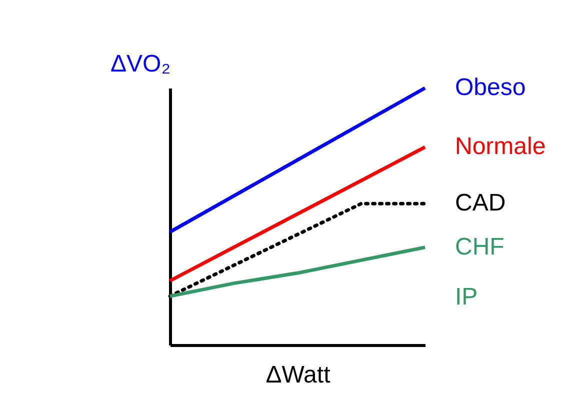 The height and width of the screenshot is (406, 580). What do you see at coordinates (490, 87) in the screenshot?
I see `series-label: Obeso` at bounding box center [490, 87].